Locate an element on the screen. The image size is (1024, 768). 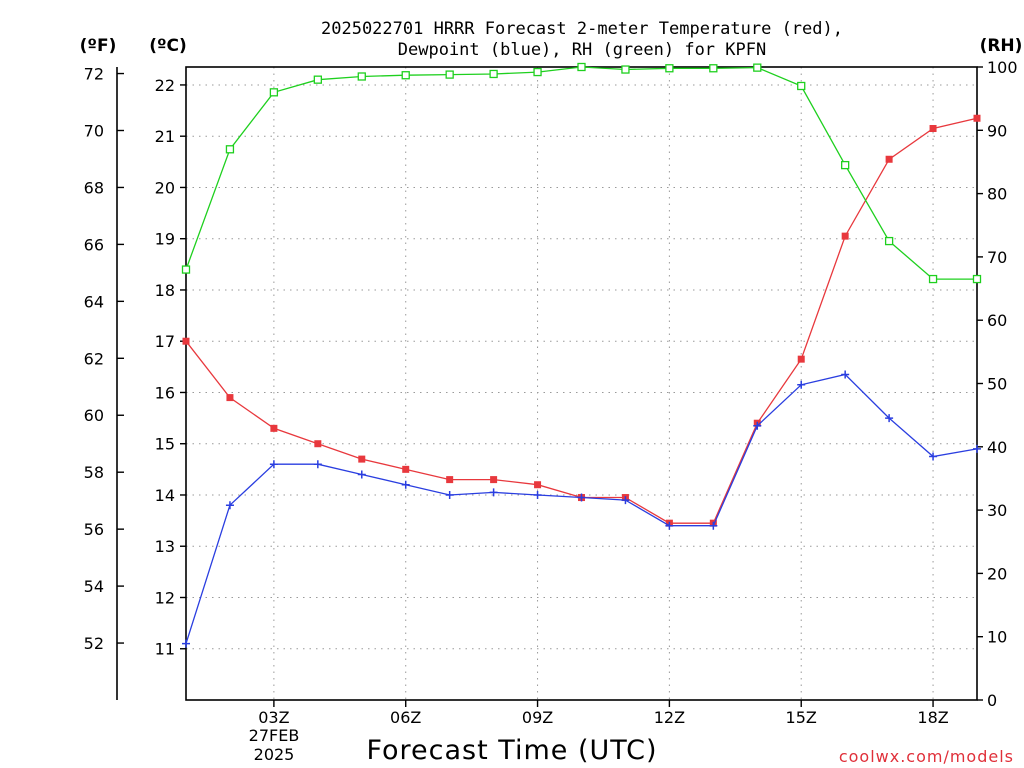
rh-tick-label: 60 is located at coordinates (997, 320).